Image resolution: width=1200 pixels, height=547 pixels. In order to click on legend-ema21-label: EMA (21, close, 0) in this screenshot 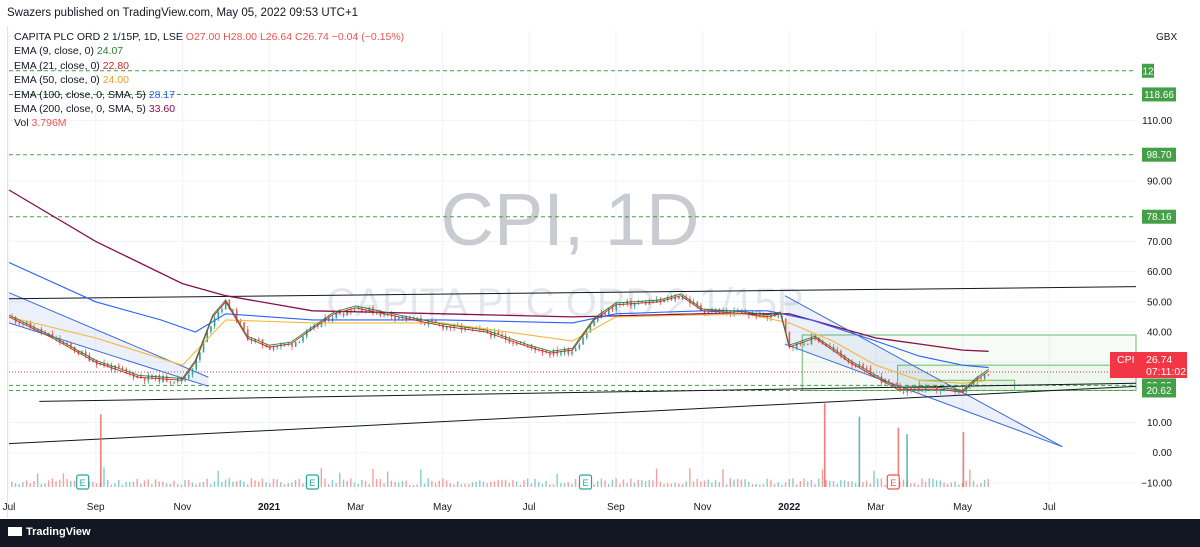, I will do `click(57, 65)`.